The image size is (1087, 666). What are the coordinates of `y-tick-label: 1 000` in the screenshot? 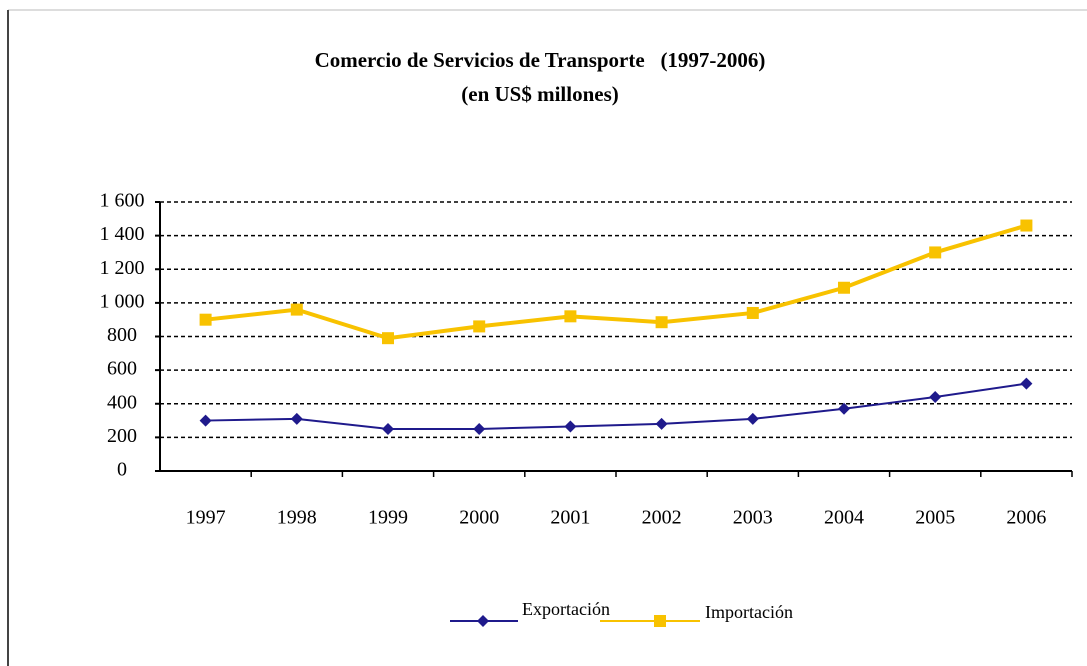 It's located at (122, 301).